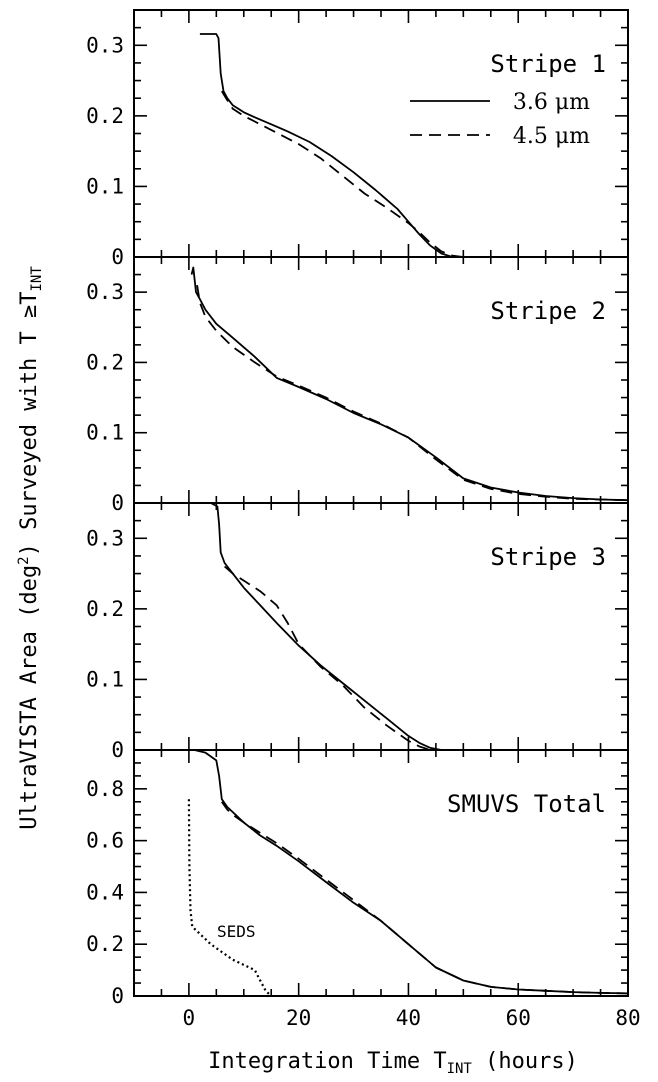 The width and height of the screenshot is (658, 1082). Describe the element at coordinates (548, 311) in the screenshot. I see `panel-title: Stripe 2` at that location.